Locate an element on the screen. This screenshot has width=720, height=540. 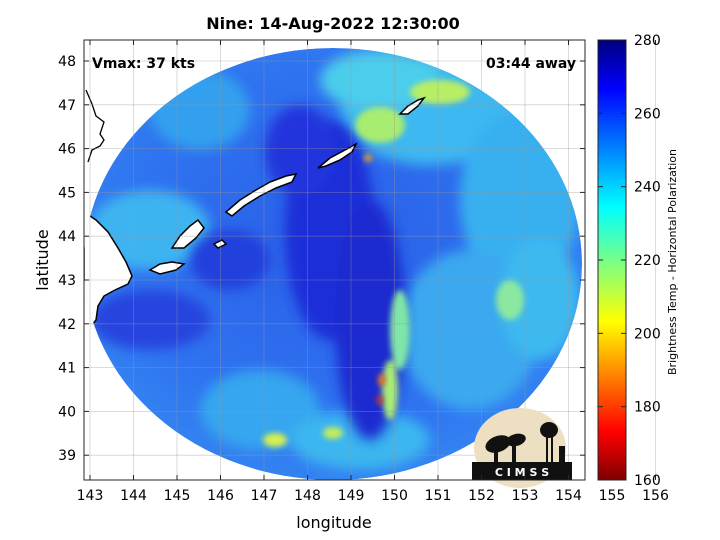
colorbar-tick-label: 280 is located at coordinates (647, 41).